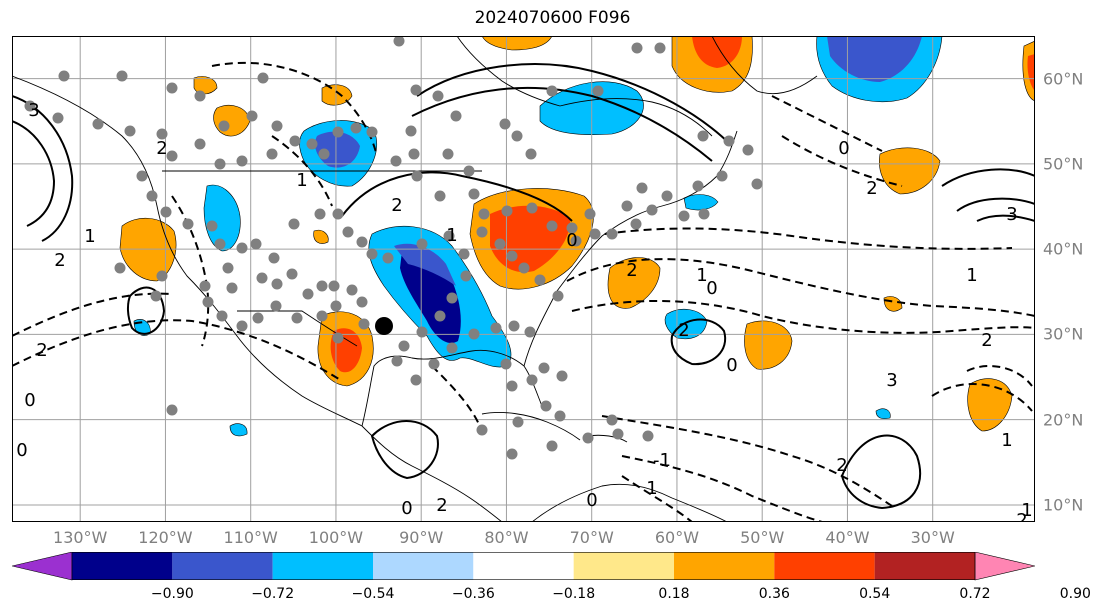 The height and width of the screenshot is (615, 1105). I want to click on positive-anomaly-baja, so click(148, 250).